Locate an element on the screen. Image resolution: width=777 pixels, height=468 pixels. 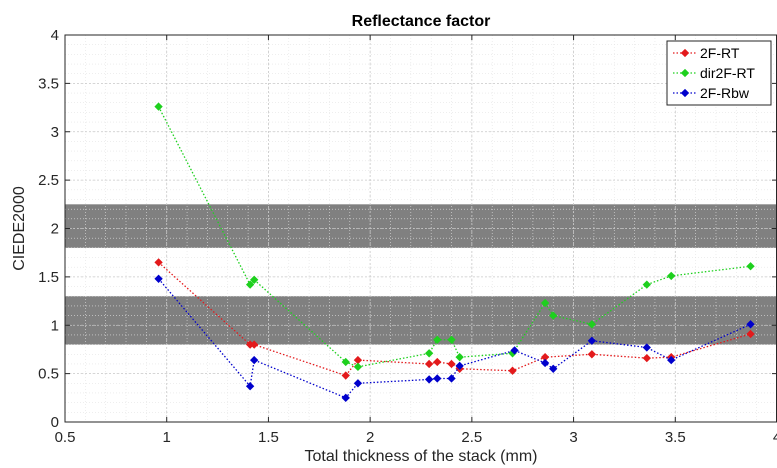
y-tick-label: 2.5 is located at coordinates (48, 180).